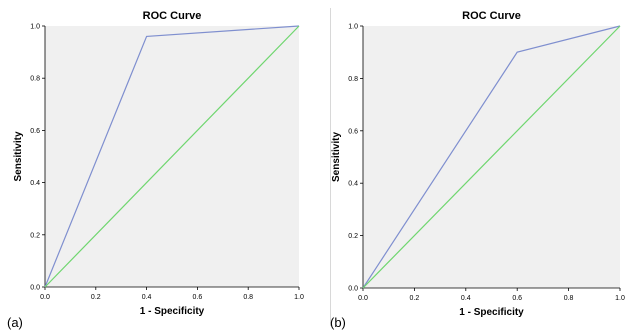 This screenshot has width=627, height=333. What do you see at coordinates (330, 167) in the screenshot?
I see `panel-divider` at bounding box center [330, 167].